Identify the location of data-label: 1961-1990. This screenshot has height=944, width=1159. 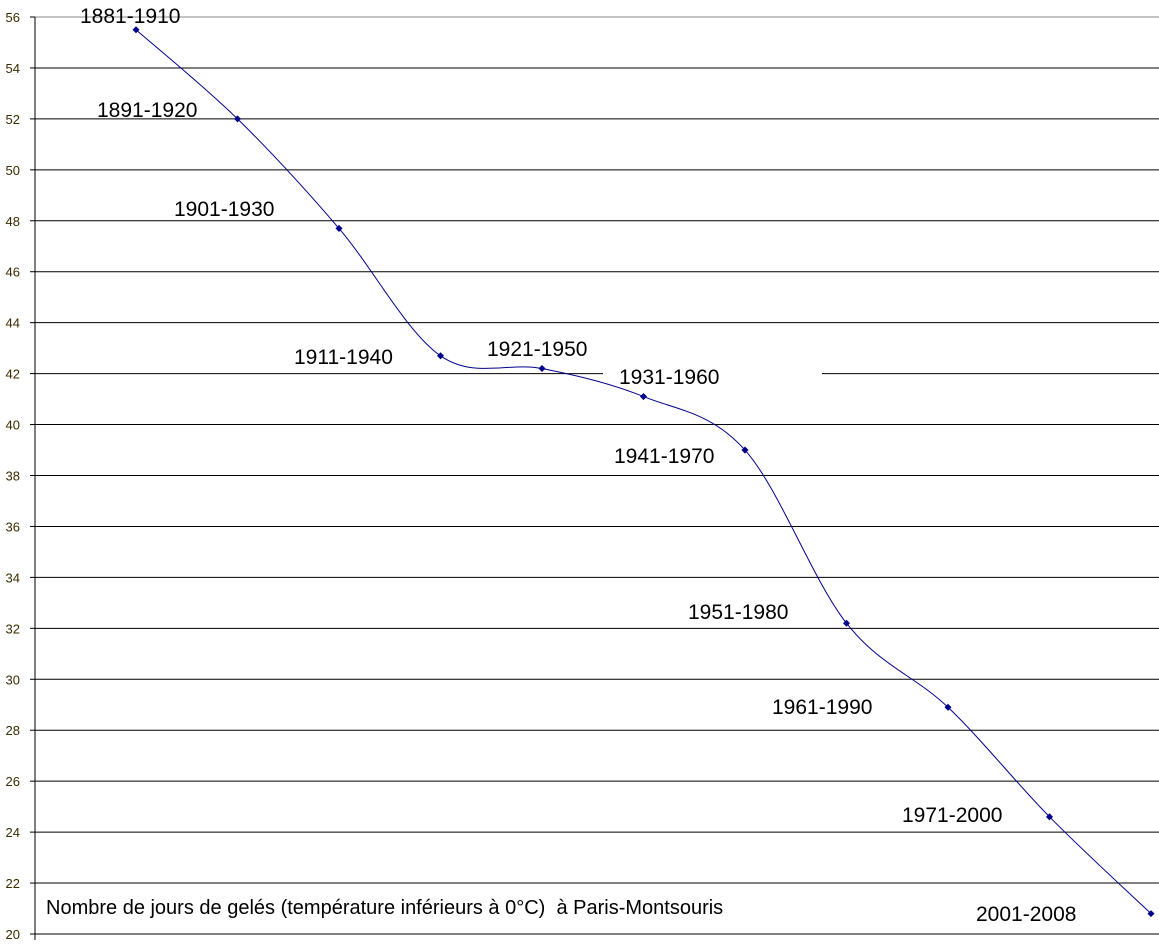
(822, 707).